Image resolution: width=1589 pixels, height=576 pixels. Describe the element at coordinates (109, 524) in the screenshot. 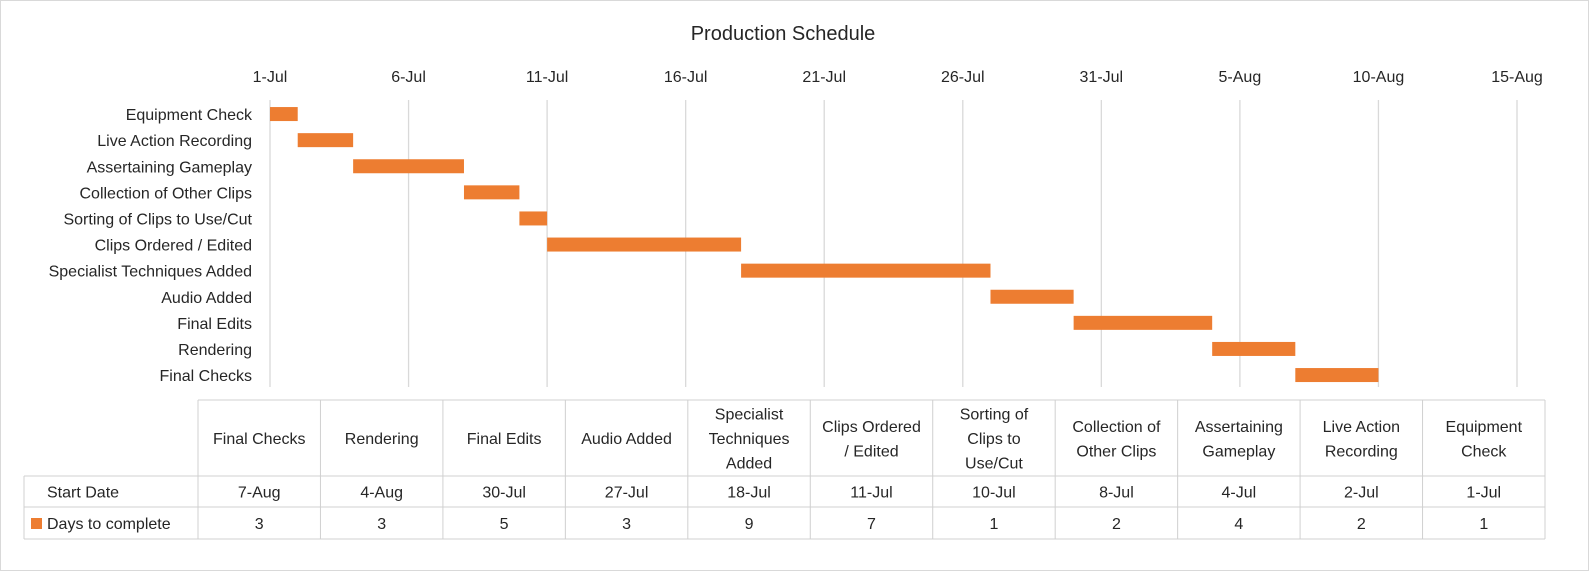

I see `days-row-label: Days to complete` at that location.